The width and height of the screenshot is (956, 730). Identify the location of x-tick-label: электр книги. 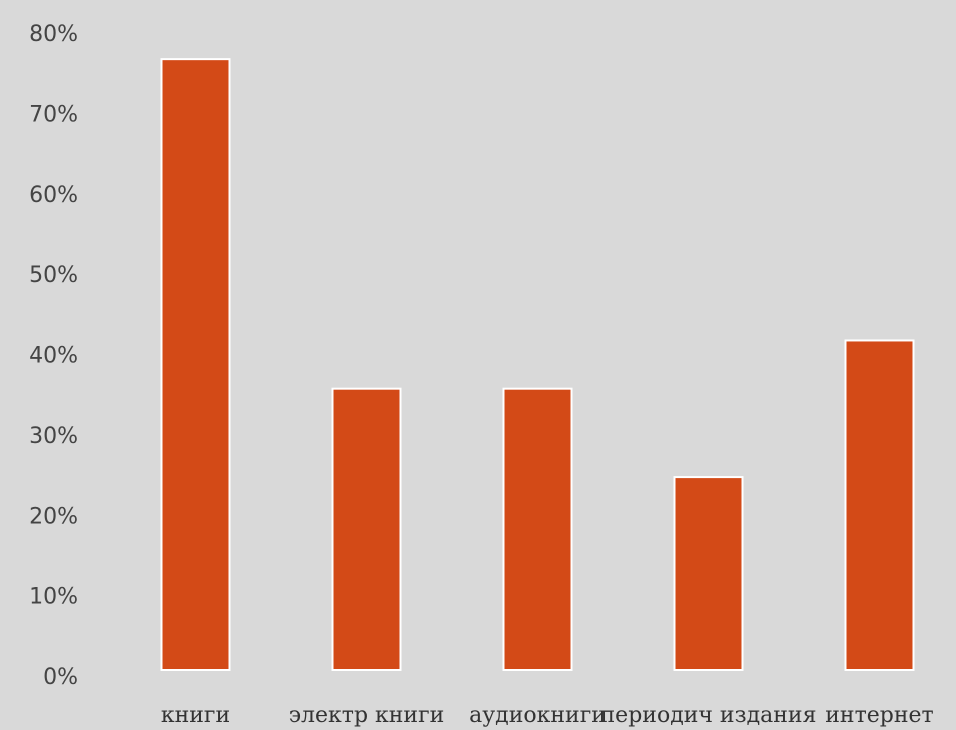
(367, 715).